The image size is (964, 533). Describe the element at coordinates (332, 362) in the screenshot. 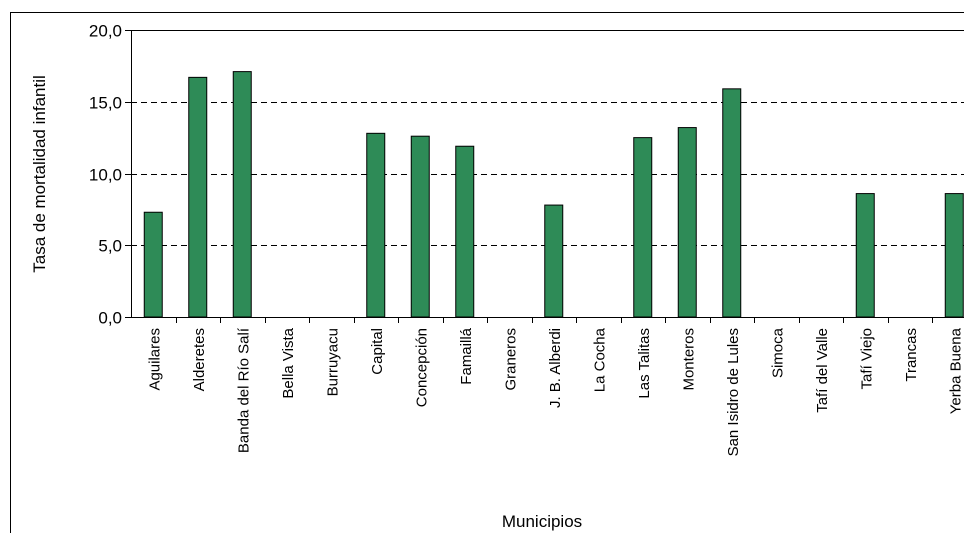

I see `x-tick-label: Burruyacu` at that location.